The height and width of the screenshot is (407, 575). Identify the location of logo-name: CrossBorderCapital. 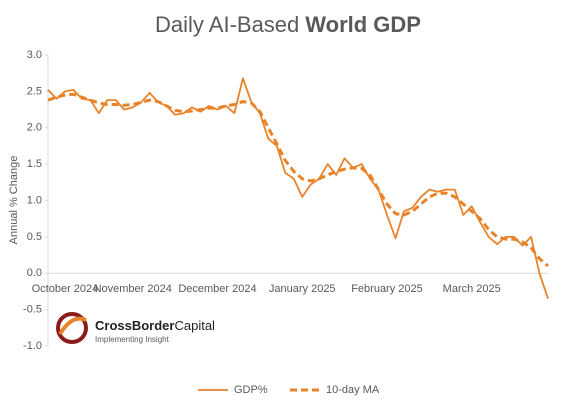
(155, 325).